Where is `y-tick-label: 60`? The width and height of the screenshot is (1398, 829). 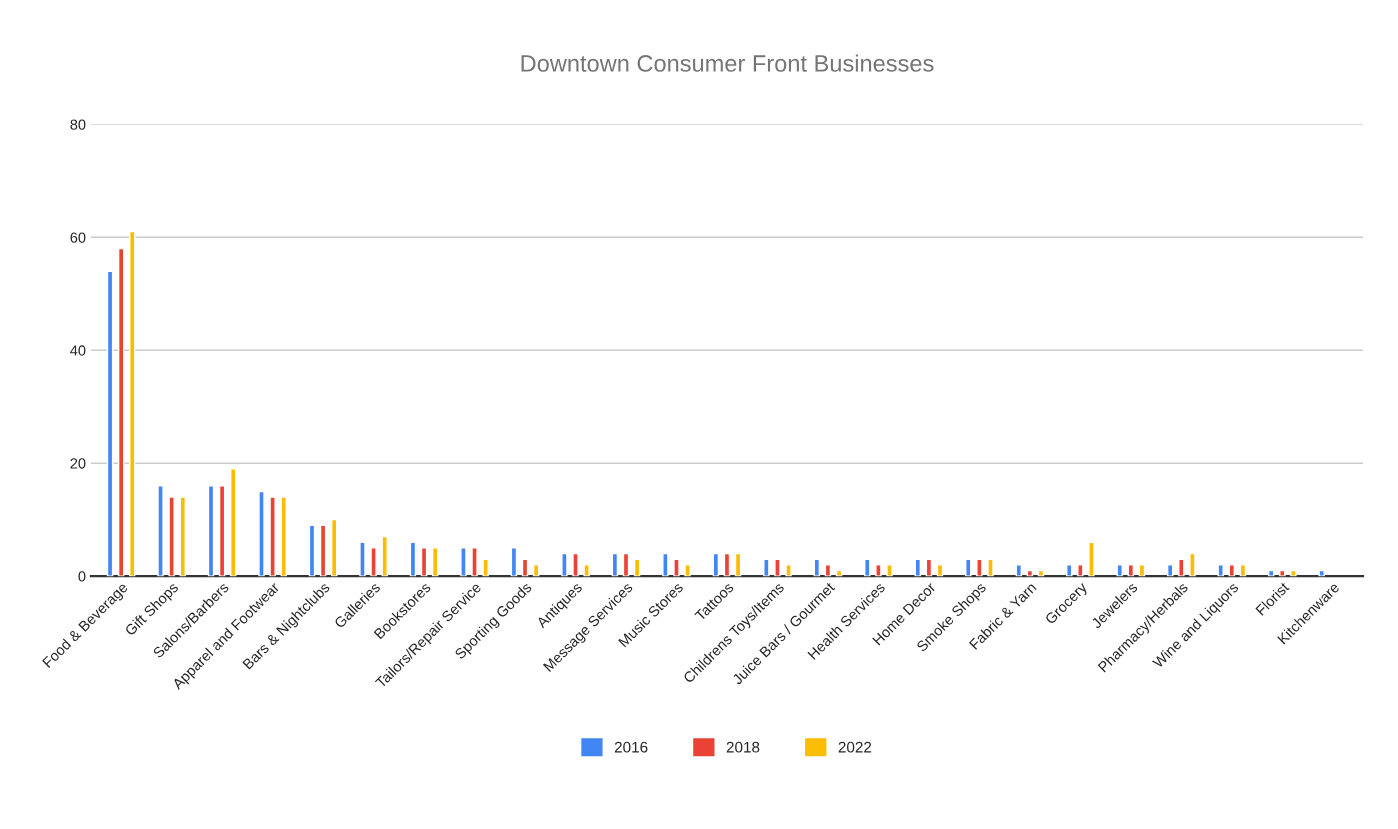 y-tick-label: 60 is located at coordinates (78, 237).